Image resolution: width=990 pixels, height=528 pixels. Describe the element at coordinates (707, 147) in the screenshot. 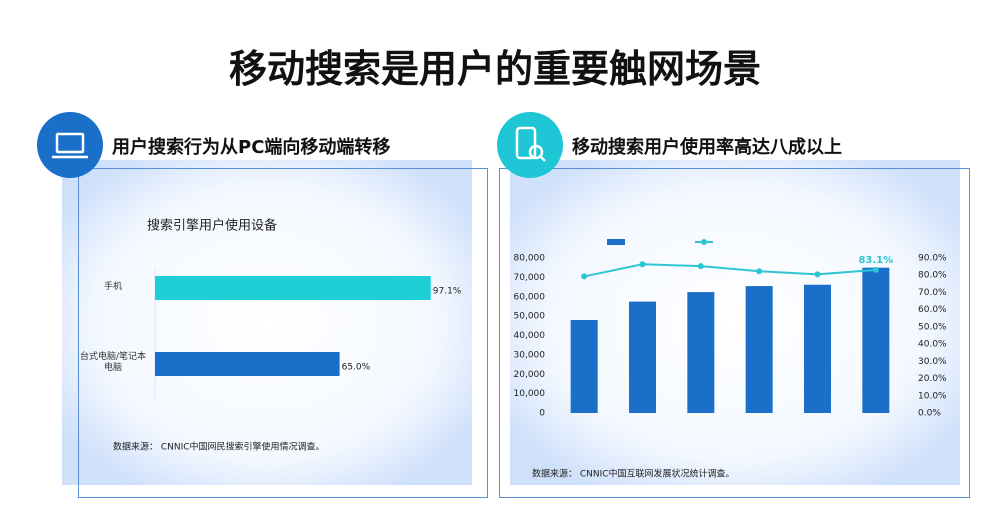

I see `panel-title: 移动搜索用户使用率高达八成以上` at that location.